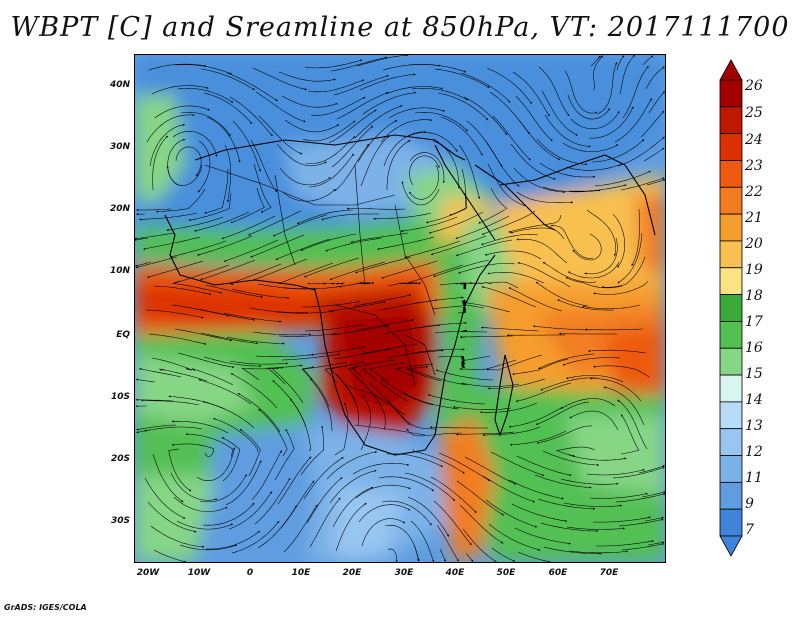 The height and width of the screenshot is (618, 800). Describe the element at coordinates (148, 573) in the screenshot. I see `lon-label-20w: 20W` at that location.